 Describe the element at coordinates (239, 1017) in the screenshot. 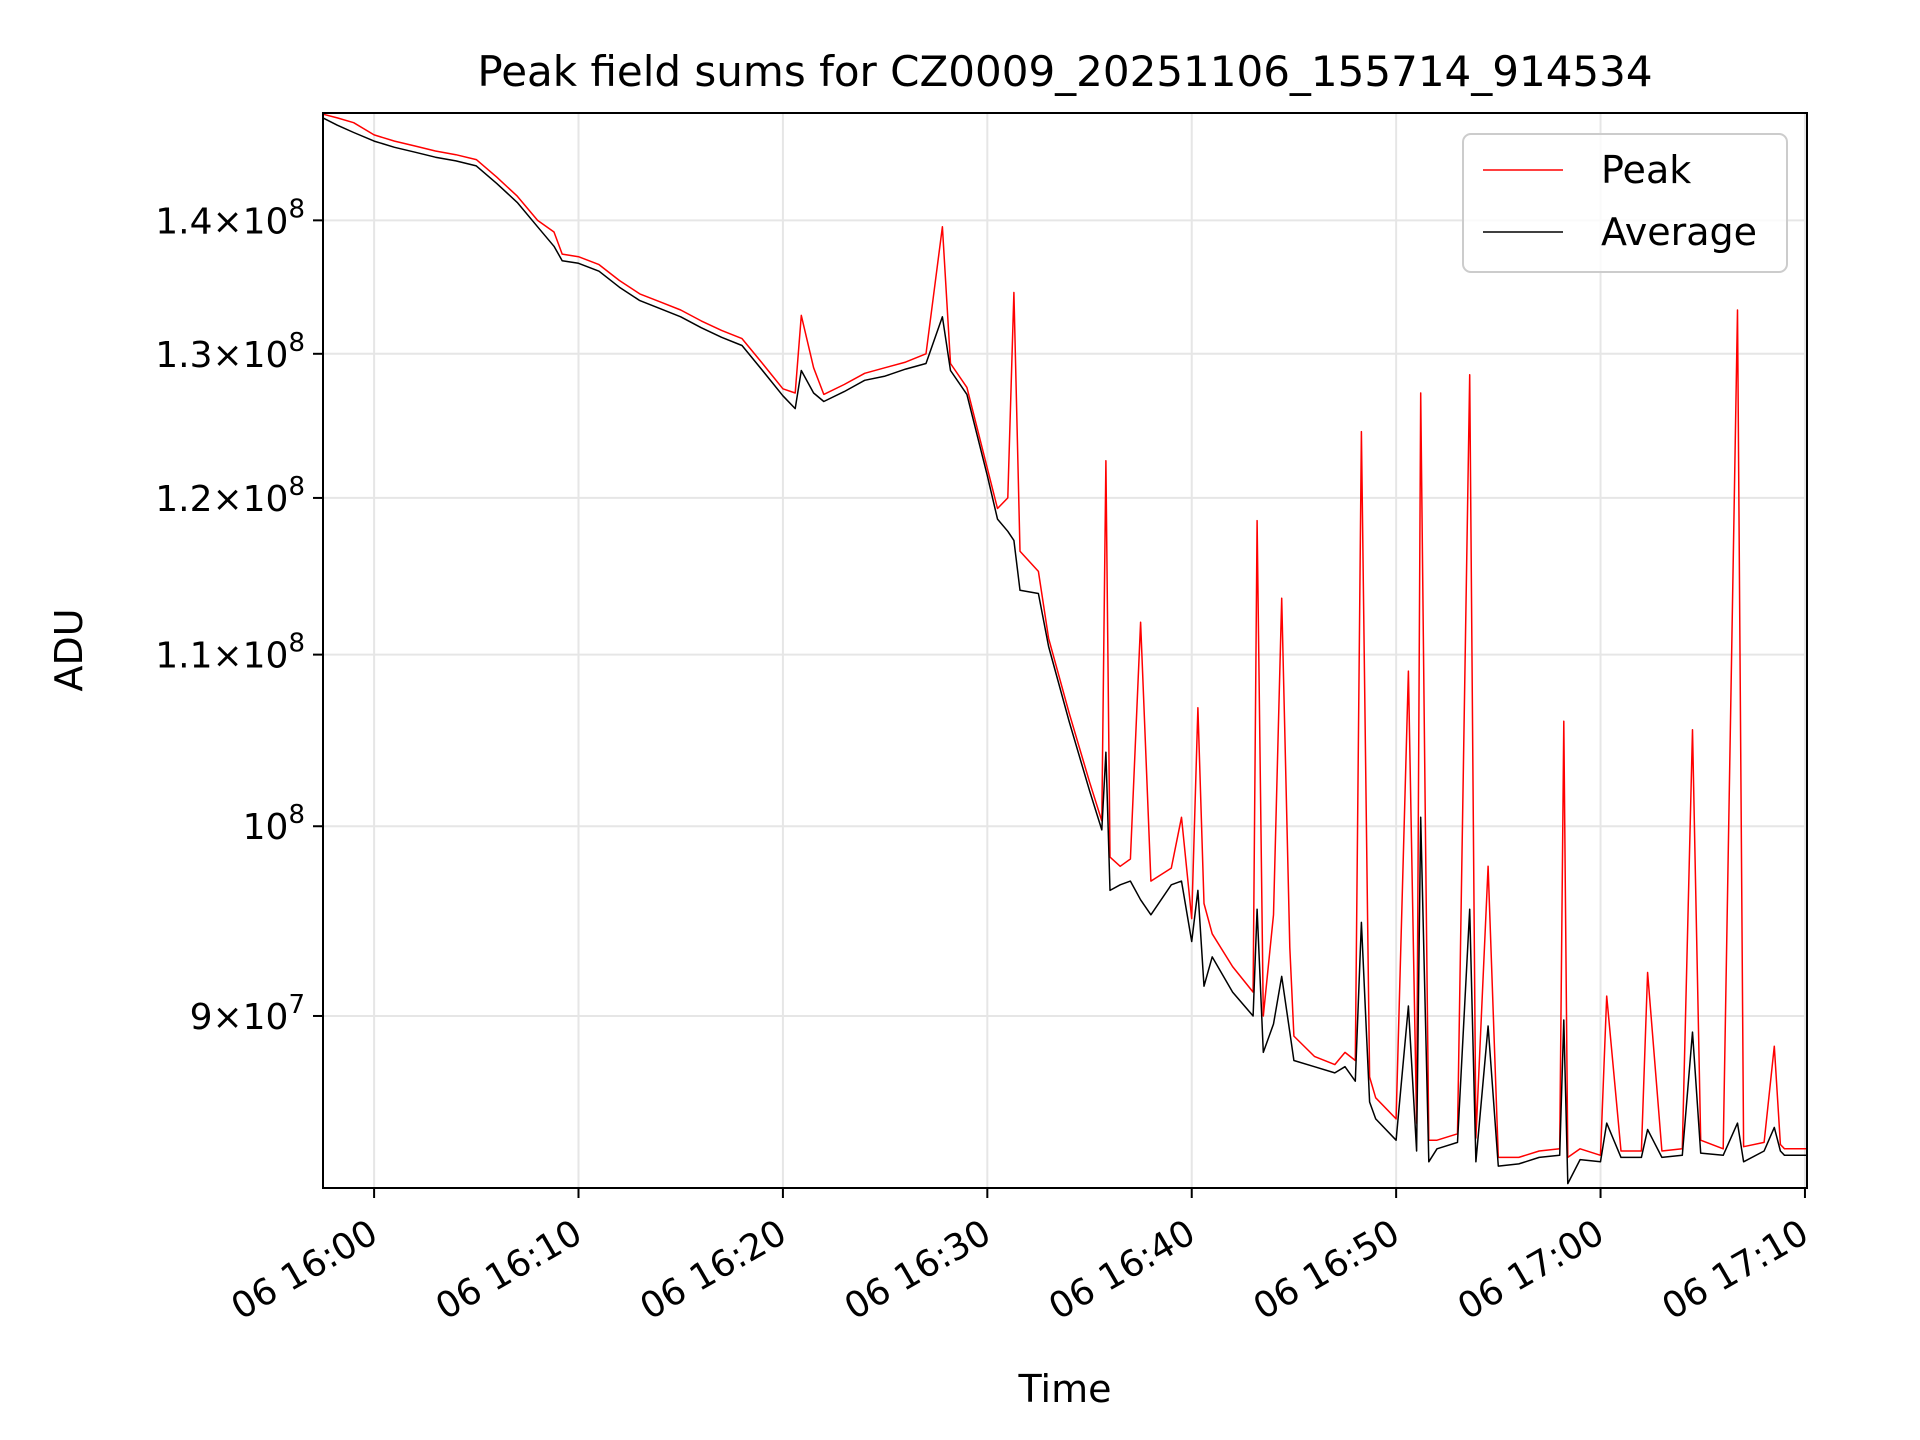

I see `y-tick-mantissa: 9×10` at that location.